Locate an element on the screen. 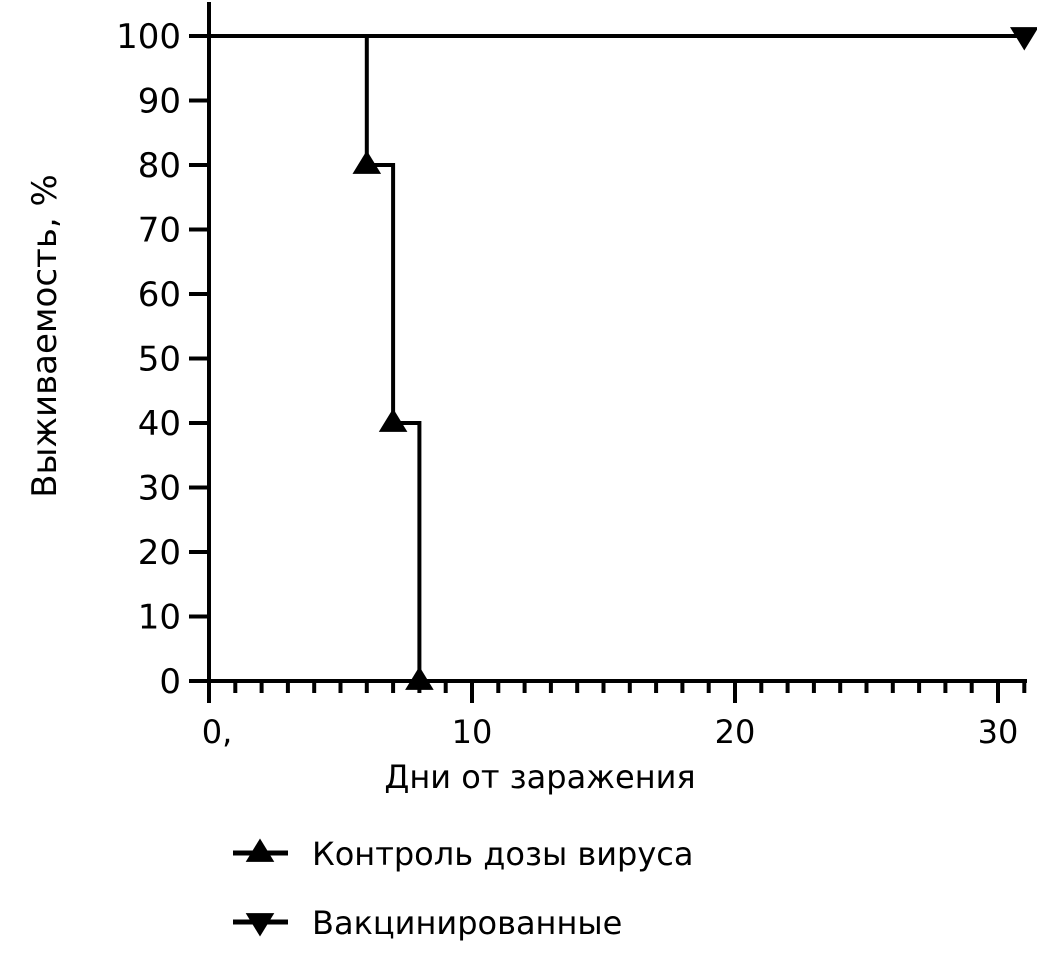 This screenshot has width=1037, height=957. x-tick-label: 0, is located at coordinates (217, 732).